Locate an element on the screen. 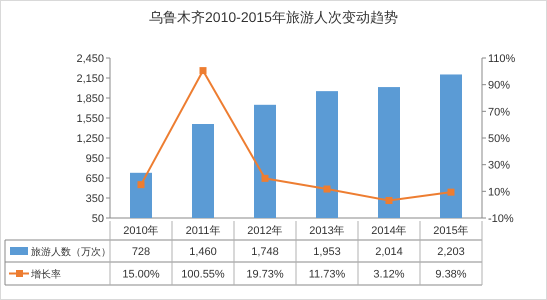 The height and width of the screenshot is (300, 547). data-label: 100.55% is located at coordinates (203, 274).